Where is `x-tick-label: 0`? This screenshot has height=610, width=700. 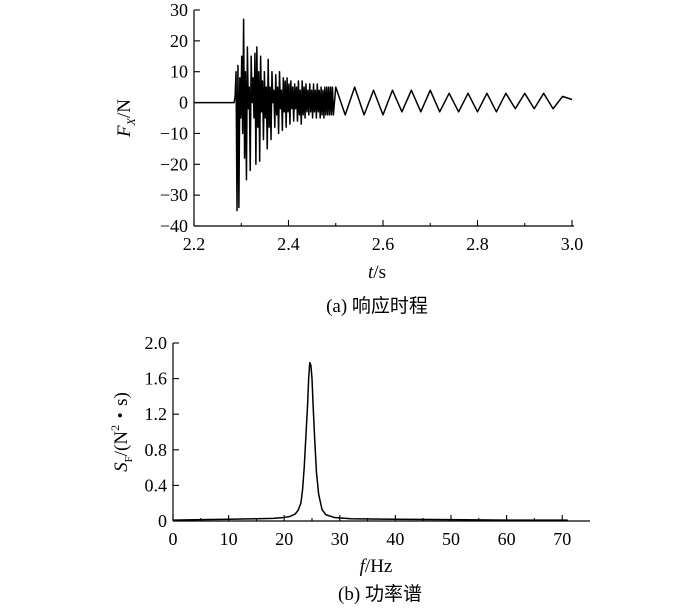
x-tick-label: 0 is located at coordinates (173, 539).